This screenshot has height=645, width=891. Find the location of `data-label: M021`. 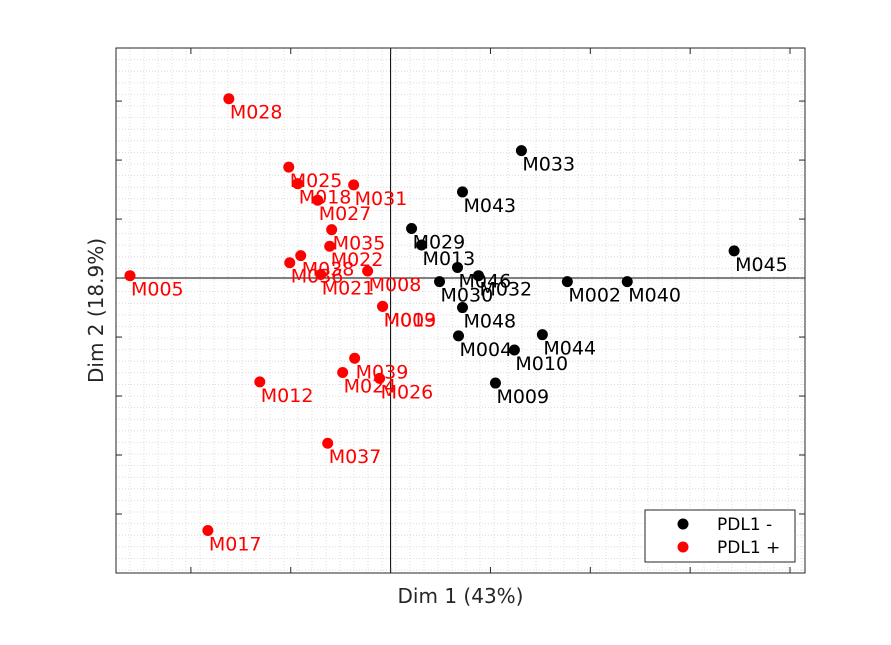

data-label: M021 is located at coordinates (348, 289).